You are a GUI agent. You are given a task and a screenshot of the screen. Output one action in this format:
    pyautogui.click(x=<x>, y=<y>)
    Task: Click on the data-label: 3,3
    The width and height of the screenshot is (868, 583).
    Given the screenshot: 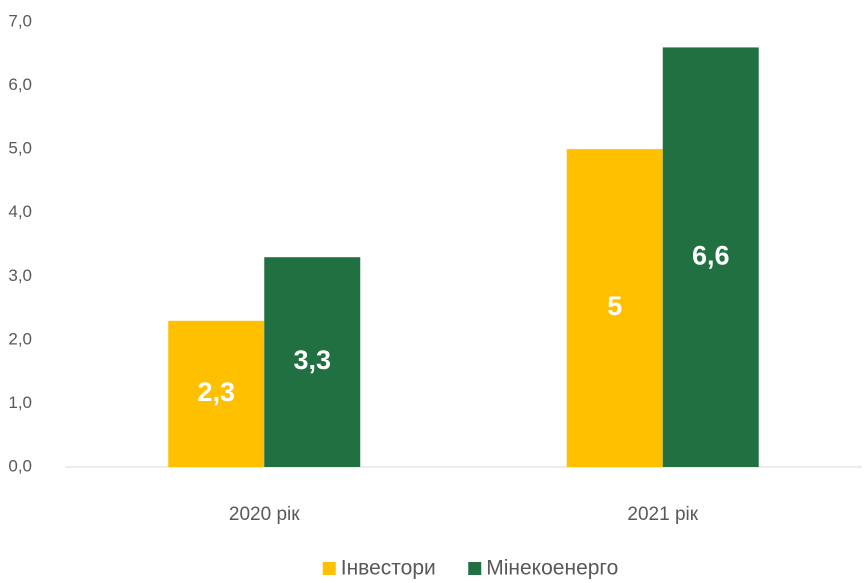 What is the action you would take?
    pyautogui.click(x=312, y=360)
    